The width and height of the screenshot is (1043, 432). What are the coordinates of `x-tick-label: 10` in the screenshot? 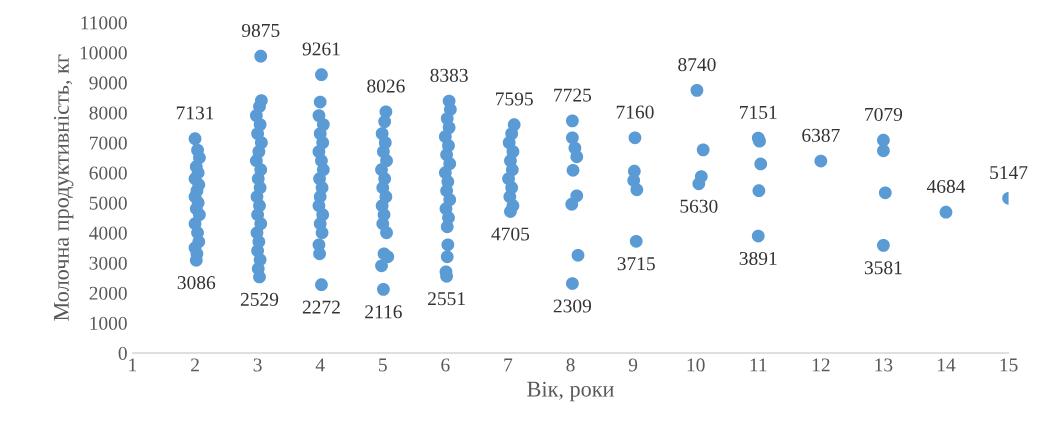 It's located at (696, 365).